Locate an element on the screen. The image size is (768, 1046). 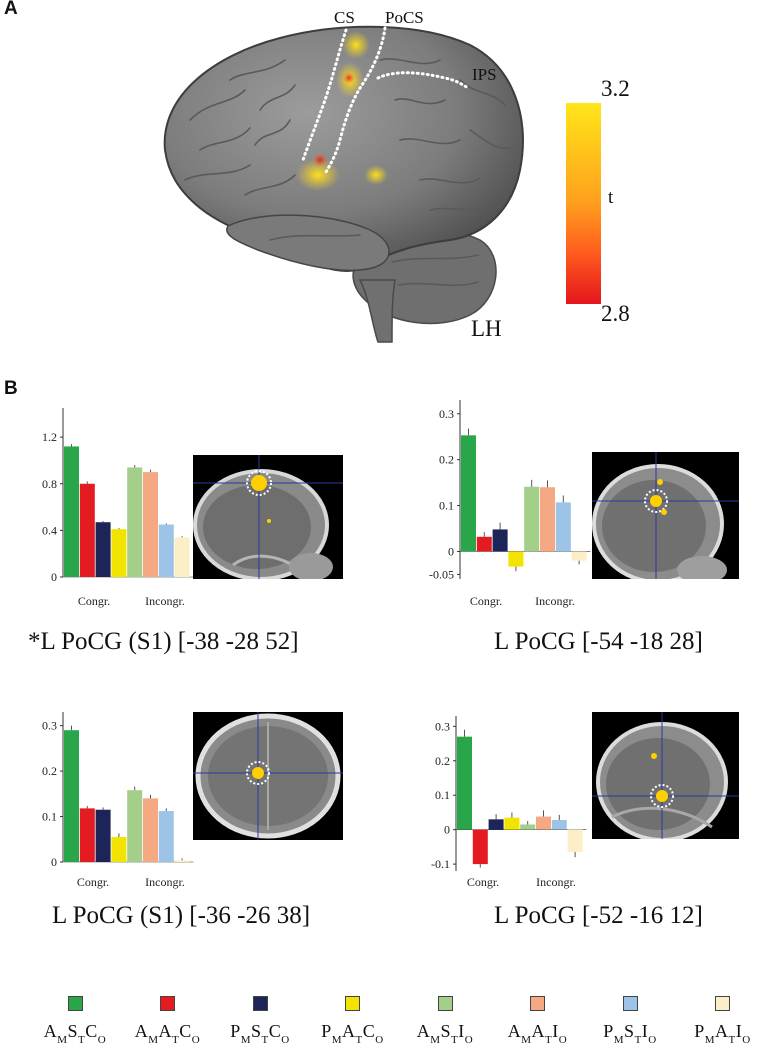
sulcus-lines is located at coordinates (385, 100).